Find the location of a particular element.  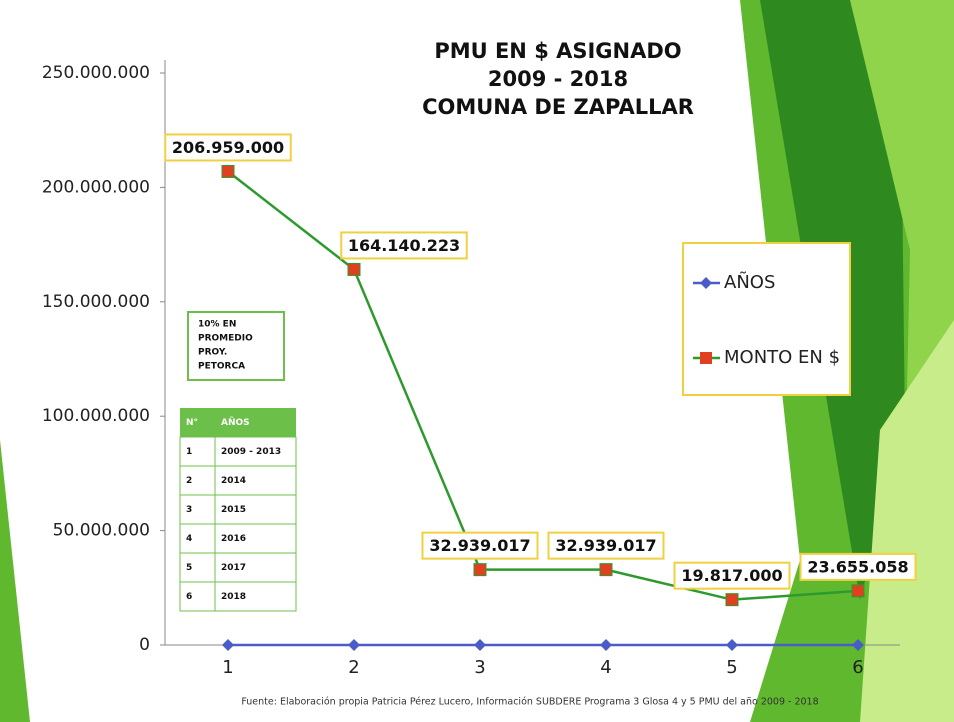

value-label: 164.140.223 is located at coordinates (404, 245).